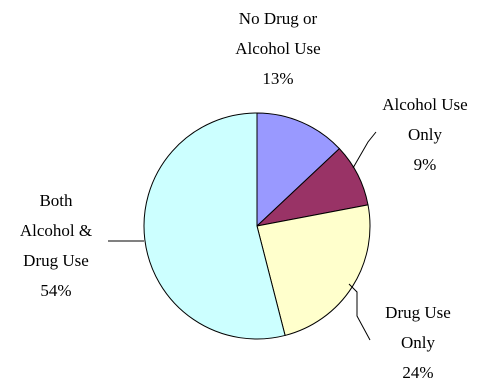 The height and width of the screenshot is (386, 500). I want to click on slice-label-drug-use-only: Drug Use Only 24%, so click(418, 342).